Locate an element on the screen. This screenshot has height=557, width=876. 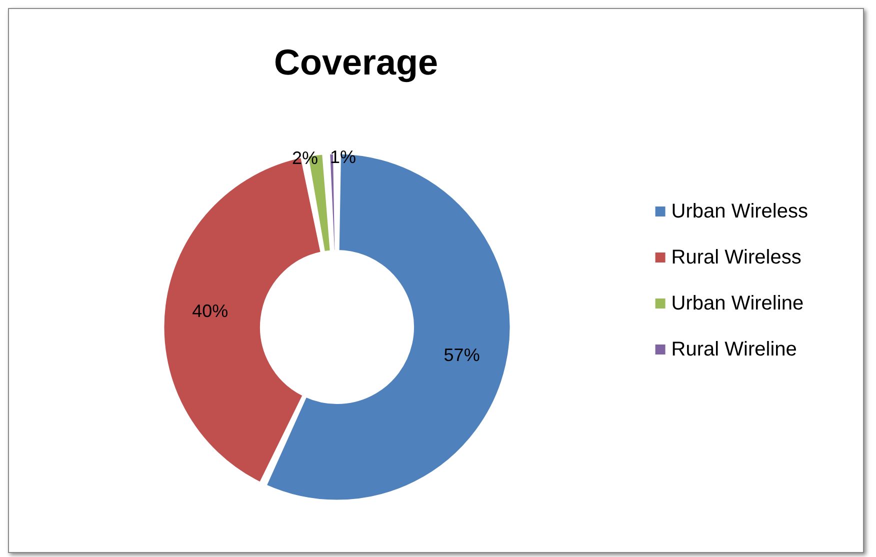
legend-label: Urban Wireless is located at coordinates (739, 211).